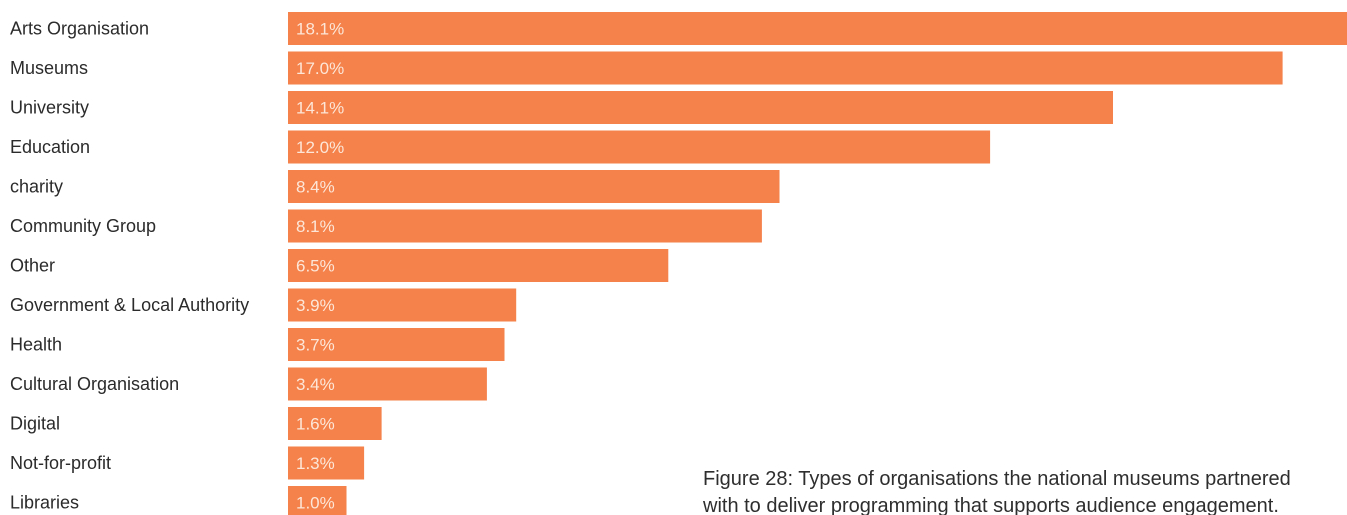 The height and width of the screenshot is (515, 1347). Describe the element at coordinates (315, 384) in the screenshot. I see `bar-value-label: 3.4%` at that location.